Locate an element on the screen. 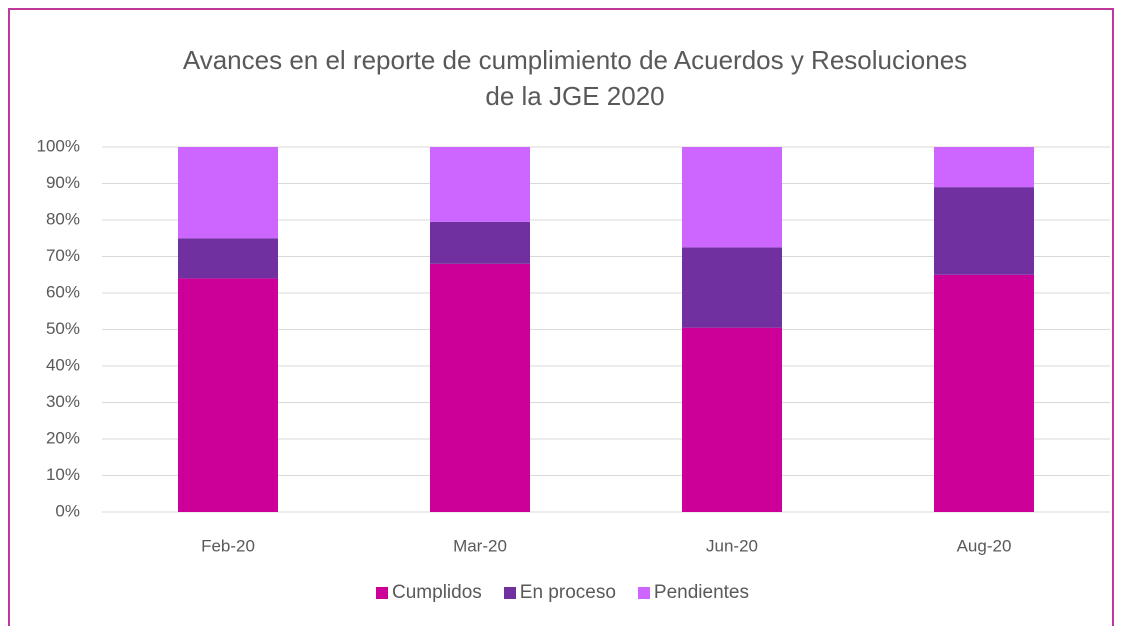 The width and height of the screenshot is (1125, 626). legend: Cumplidos En proceso Pendientes is located at coordinates (562, 593).